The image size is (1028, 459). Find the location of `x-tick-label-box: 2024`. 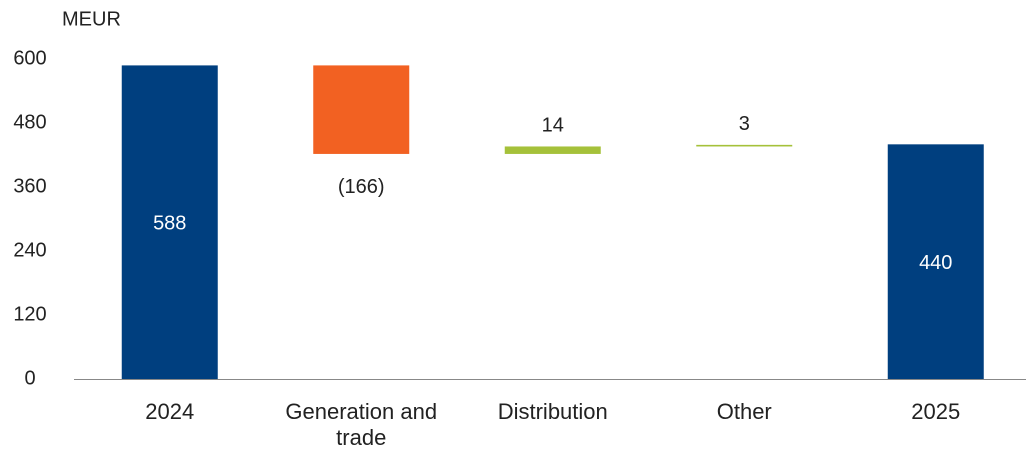

x-tick-label-box: 2024 is located at coordinates (170, 411).